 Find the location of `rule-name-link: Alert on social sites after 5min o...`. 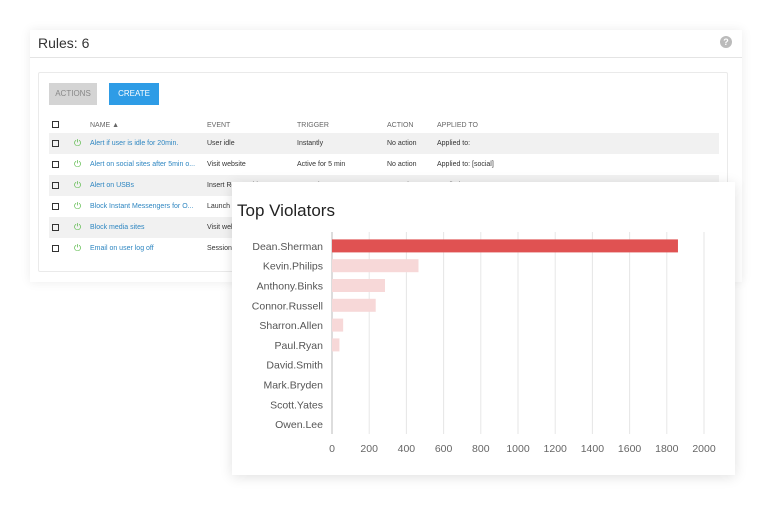

rule-name-link: Alert on social sites after 5min o... is located at coordinates (143, 164).